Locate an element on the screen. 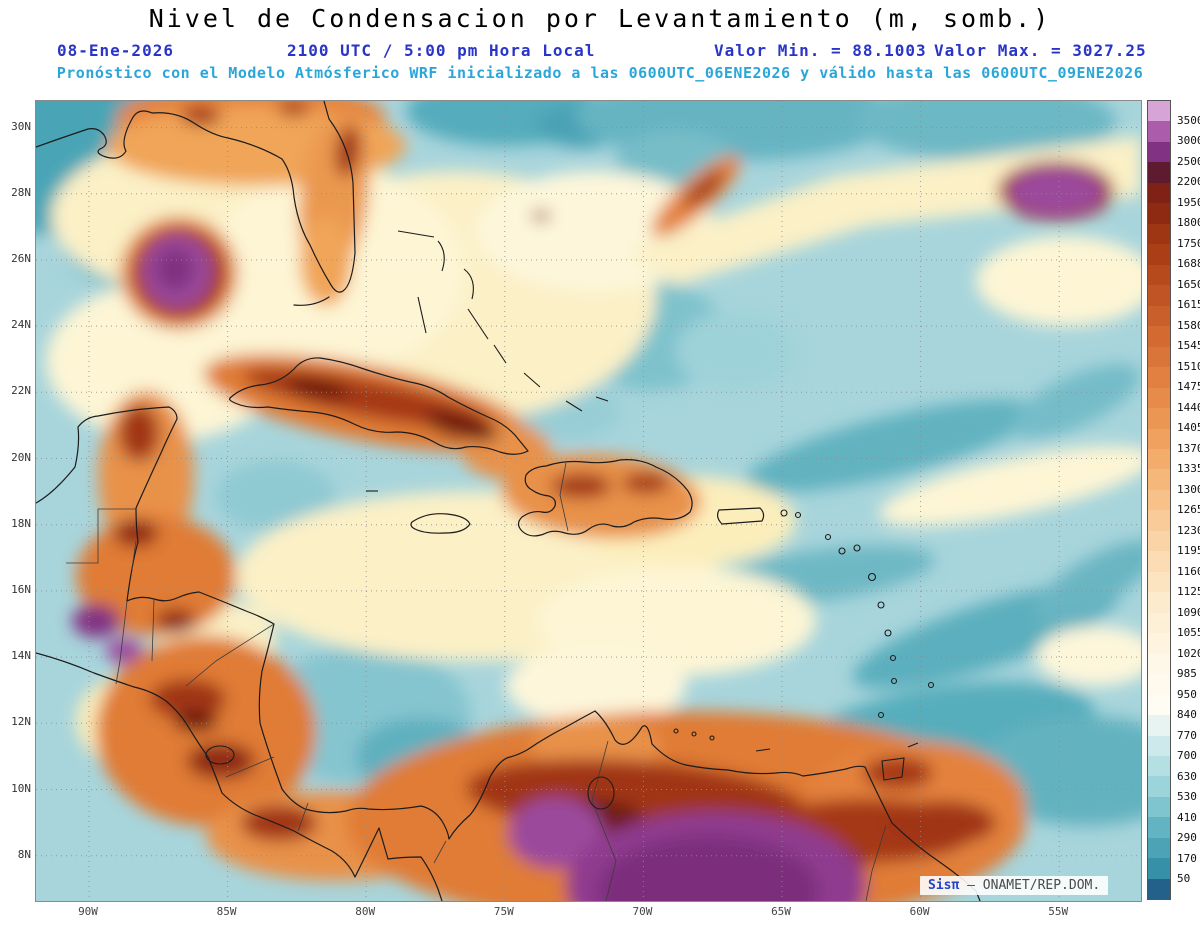  colorbar-tick-label: 1405 is located at coordinates (1188, 428).